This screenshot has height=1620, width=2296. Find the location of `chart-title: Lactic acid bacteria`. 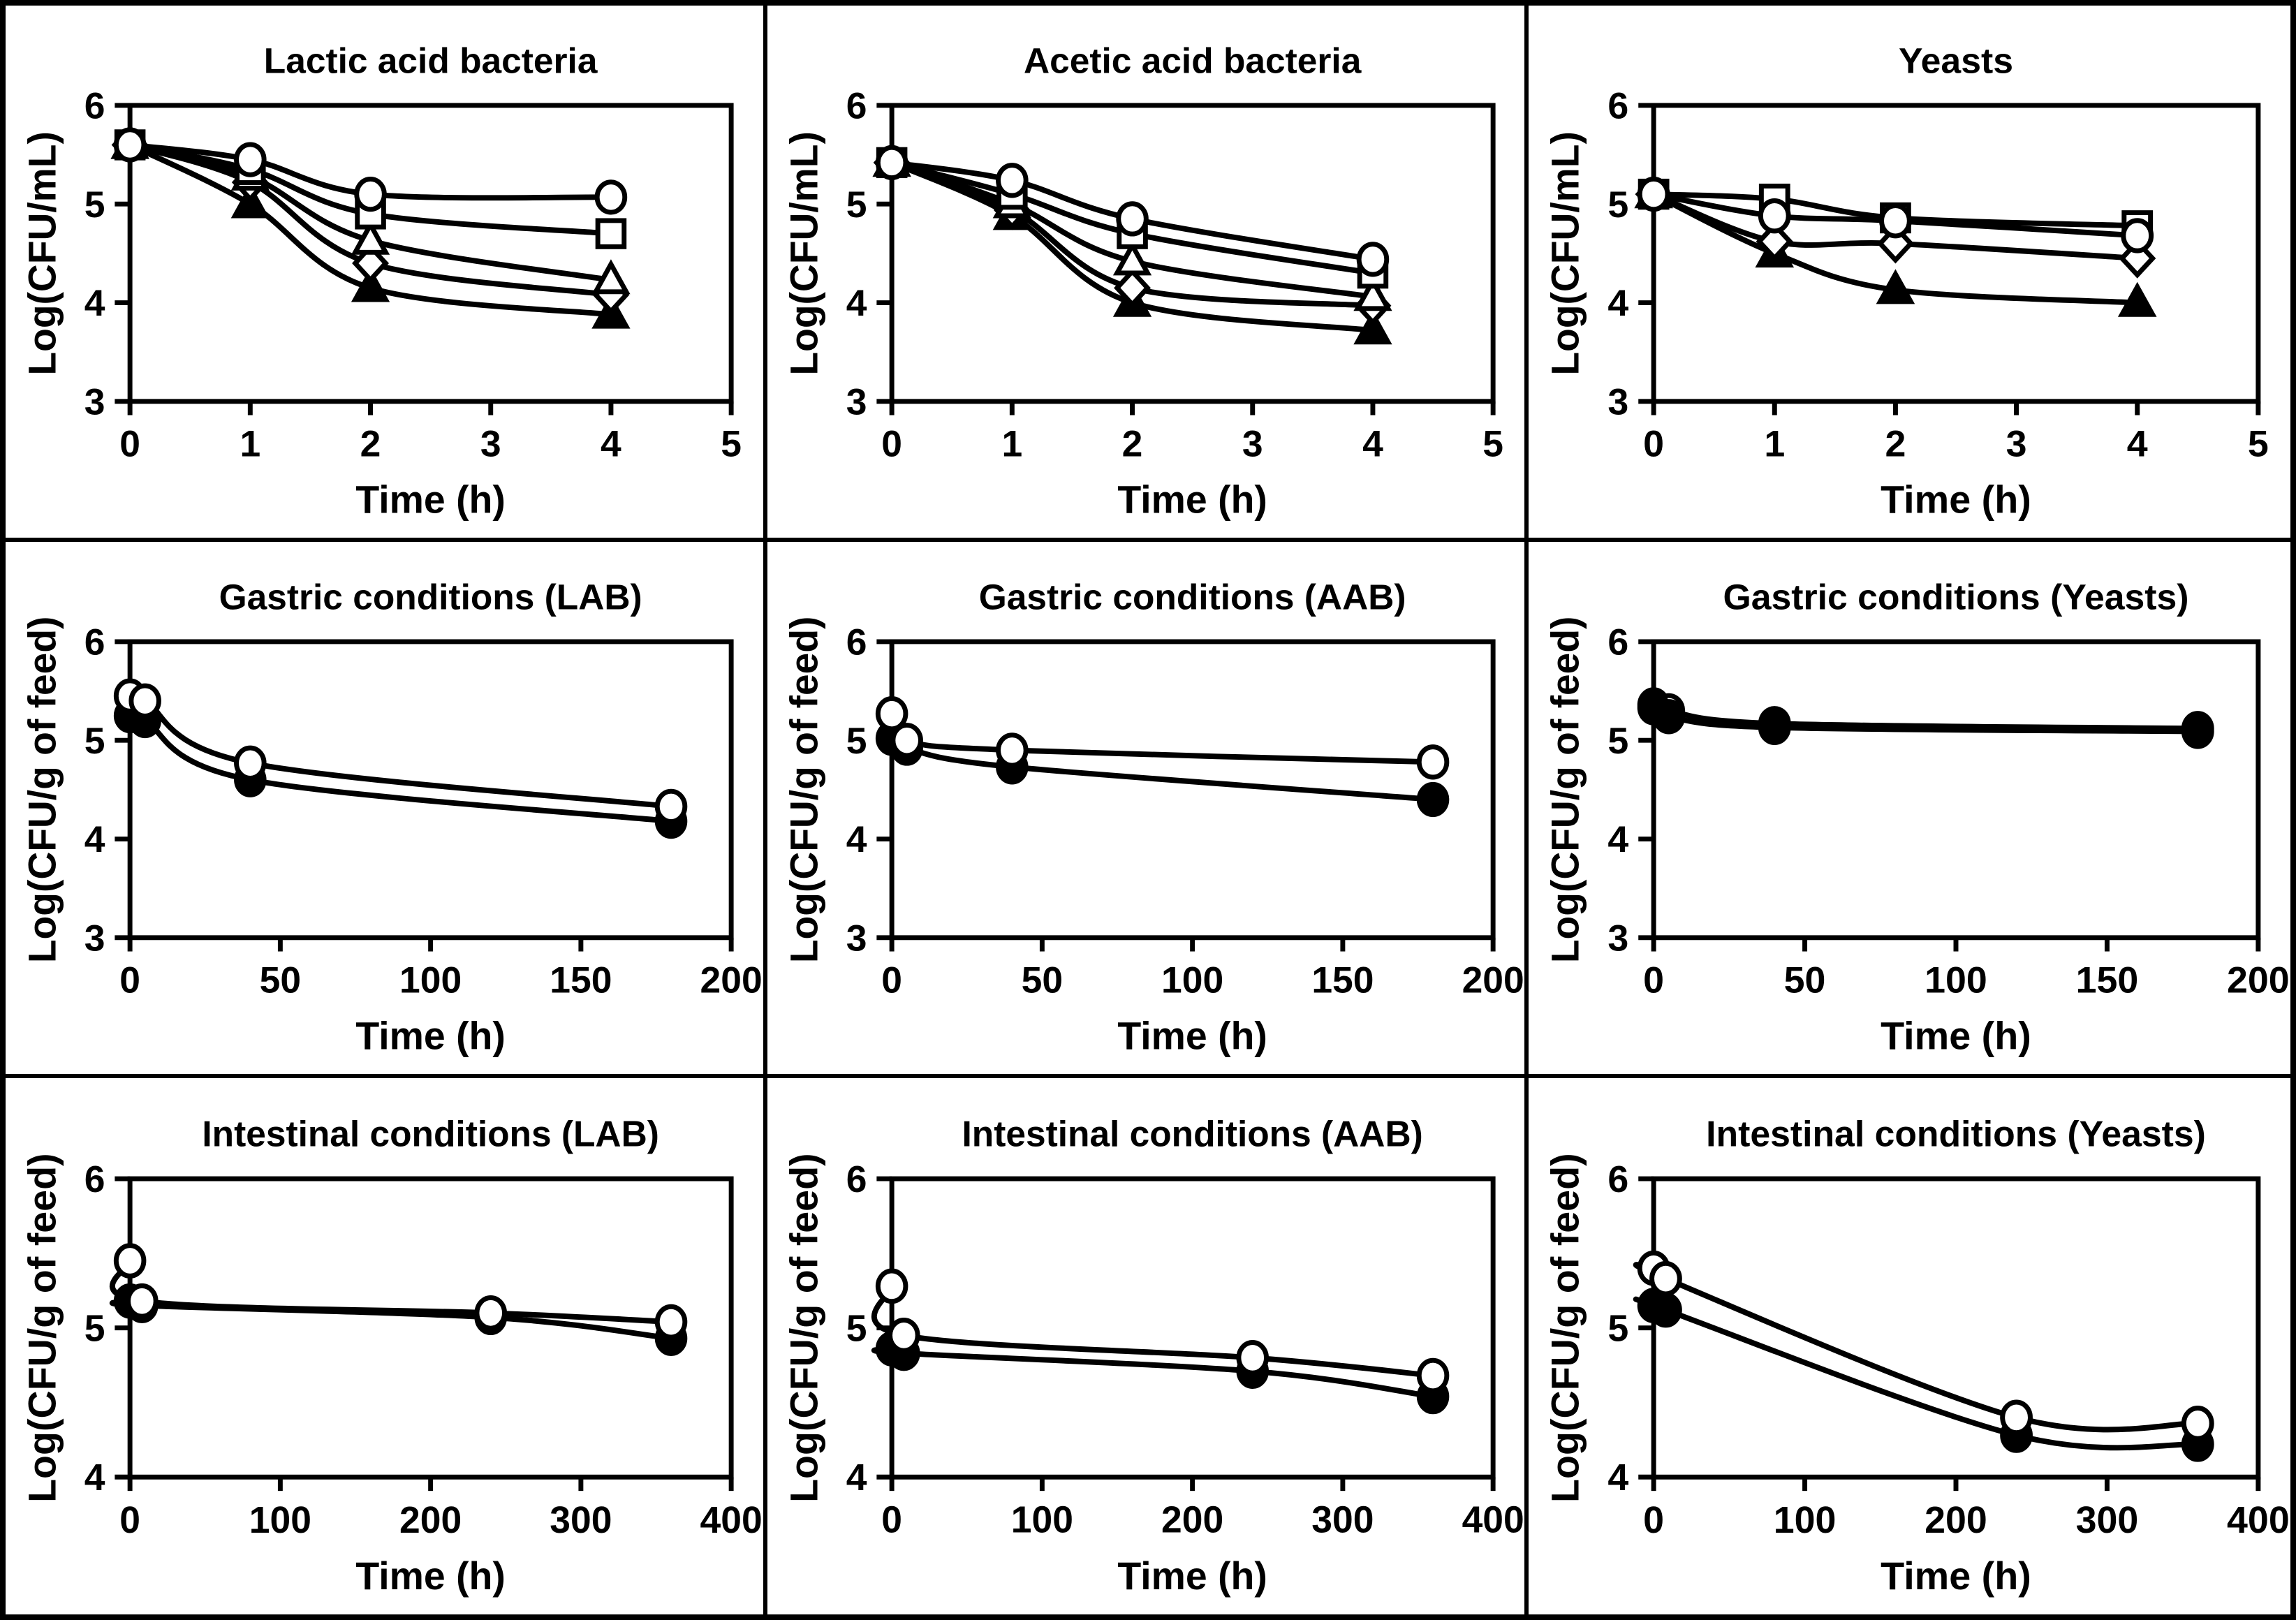

chart-title: Lactic acid bacteria is located at coordinates (431, 61).